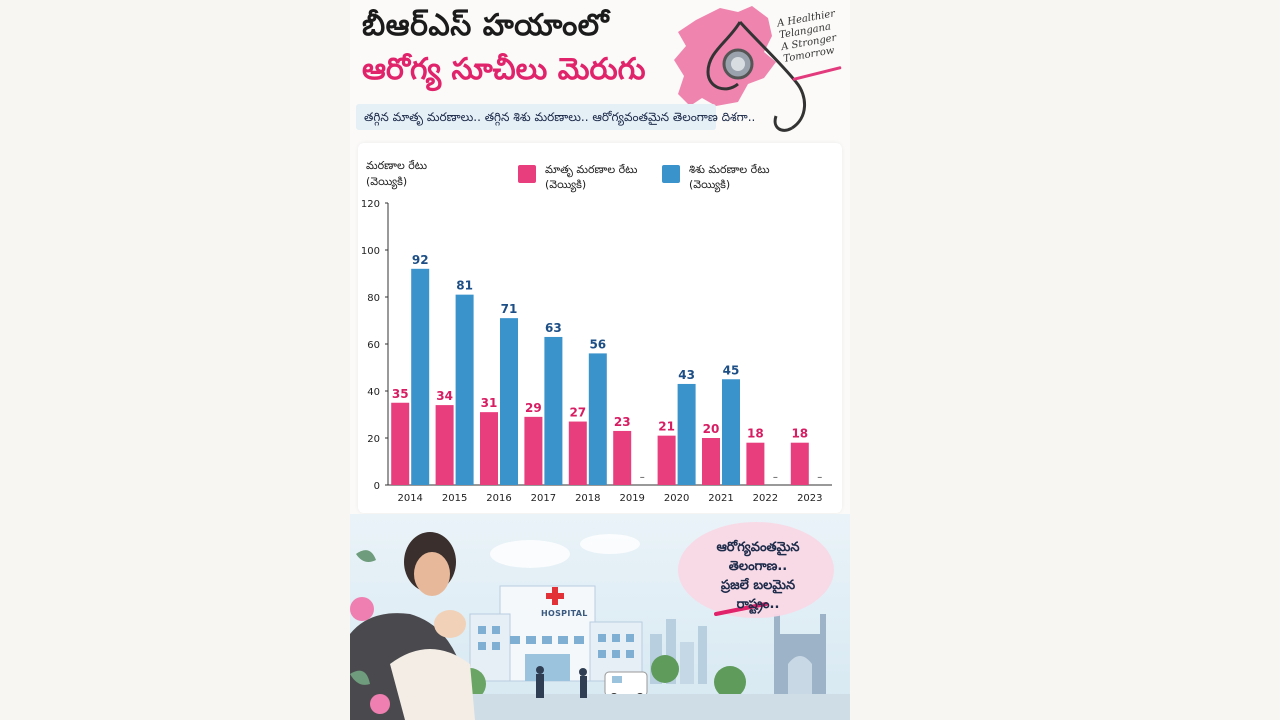  I want to click on data-label: 92, so click(420, 260).